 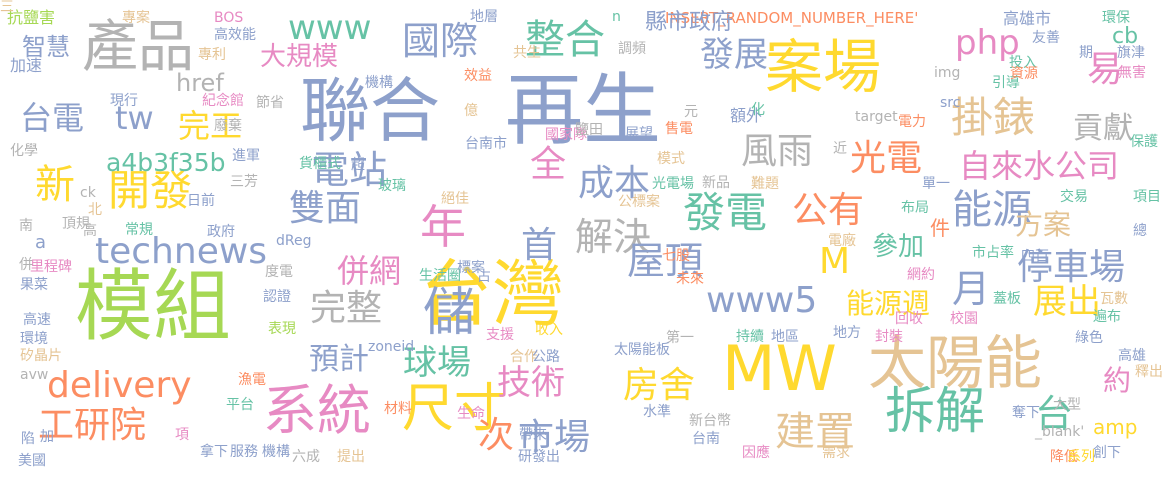 I want to click on word: 認證, so click(x=277, y=297).